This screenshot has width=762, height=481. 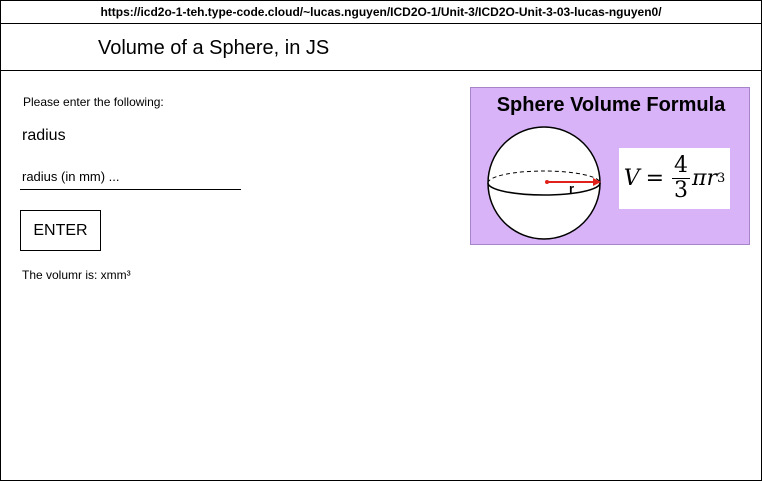 What do you see at coordinates (60, 230) in the screenshot?
I see `enter-button: ENTER` at bounding box center [60, 230].